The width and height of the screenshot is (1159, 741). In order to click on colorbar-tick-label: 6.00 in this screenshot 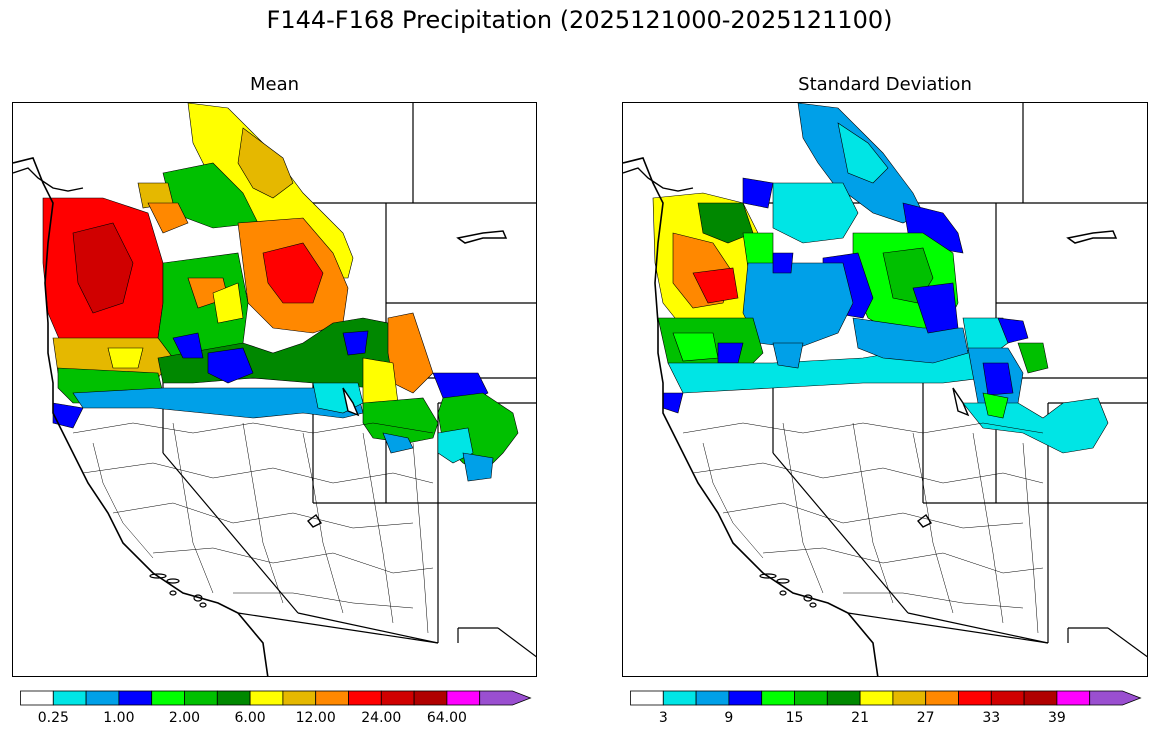, I will do `click(250, 718)`.